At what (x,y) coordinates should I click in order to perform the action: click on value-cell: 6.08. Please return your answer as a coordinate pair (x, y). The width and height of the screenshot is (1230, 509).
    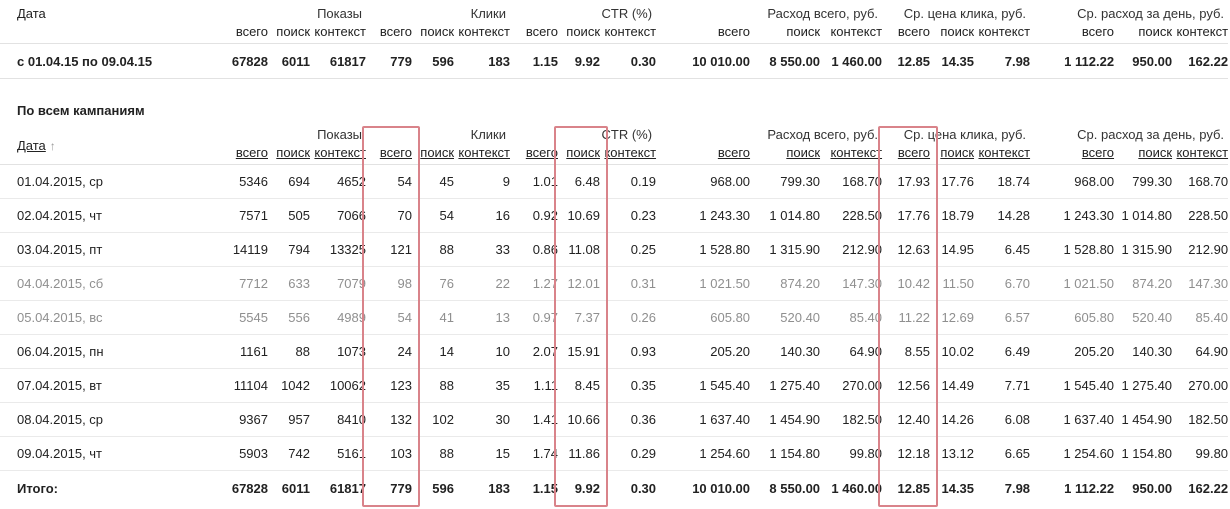
    Looking at the image, I should click on (1002, 419).